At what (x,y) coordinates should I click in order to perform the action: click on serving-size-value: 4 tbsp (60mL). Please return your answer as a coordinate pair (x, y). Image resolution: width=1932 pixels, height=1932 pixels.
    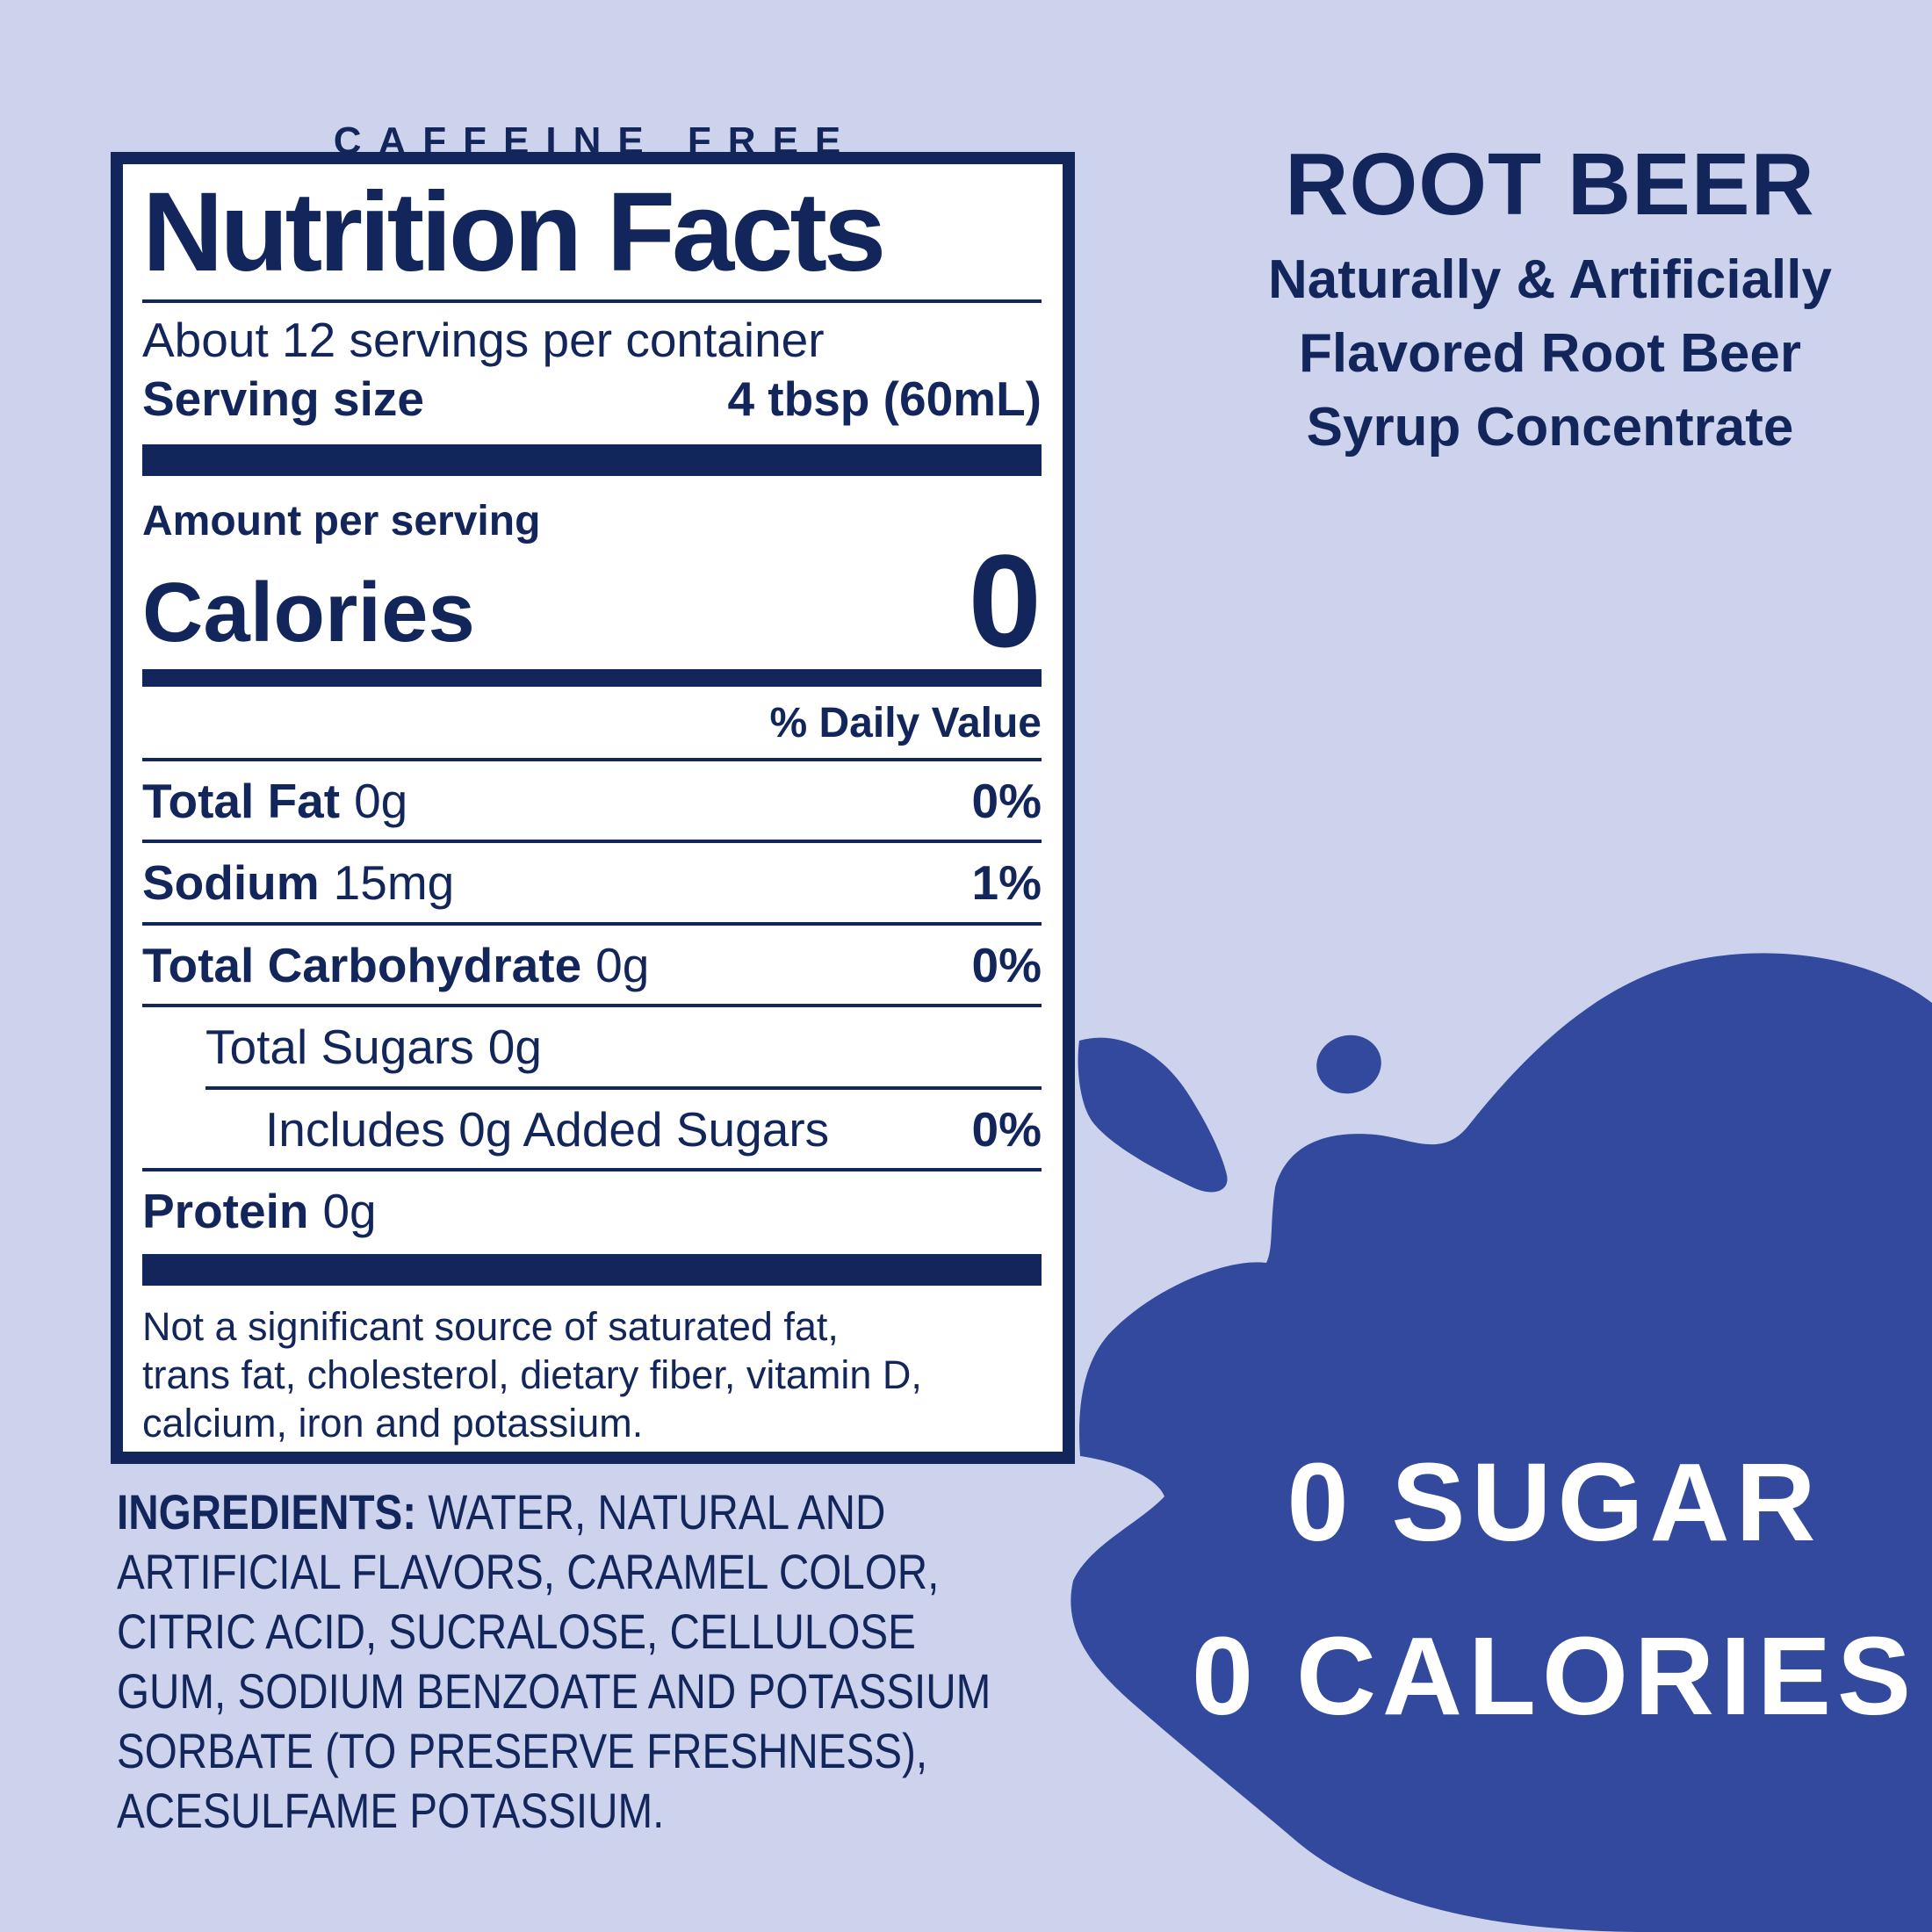
    Looking at the image, I should click on (885, 399).